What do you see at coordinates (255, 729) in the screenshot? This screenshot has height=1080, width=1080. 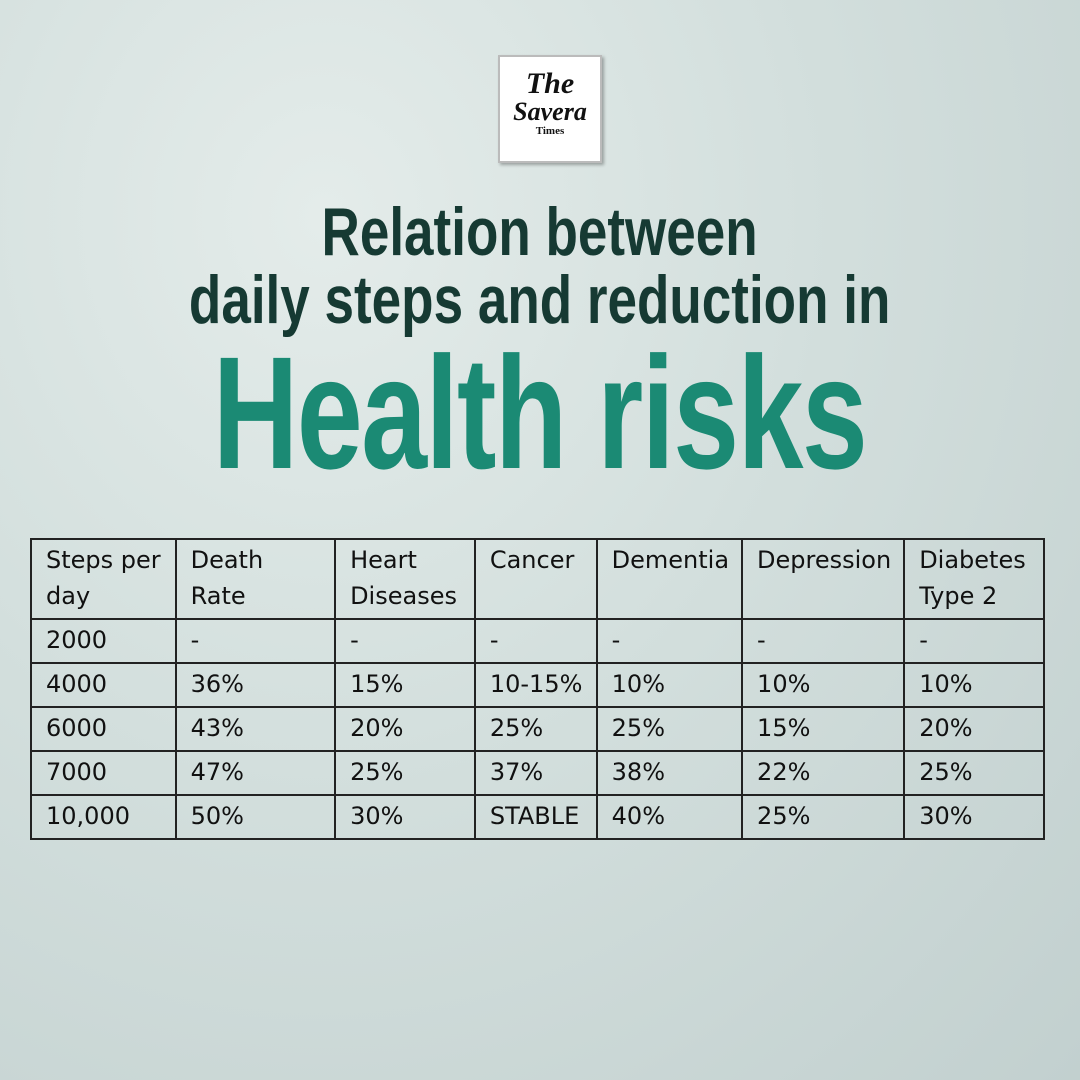 I see `table-cell: 43%` at bounding box center [255, 729].